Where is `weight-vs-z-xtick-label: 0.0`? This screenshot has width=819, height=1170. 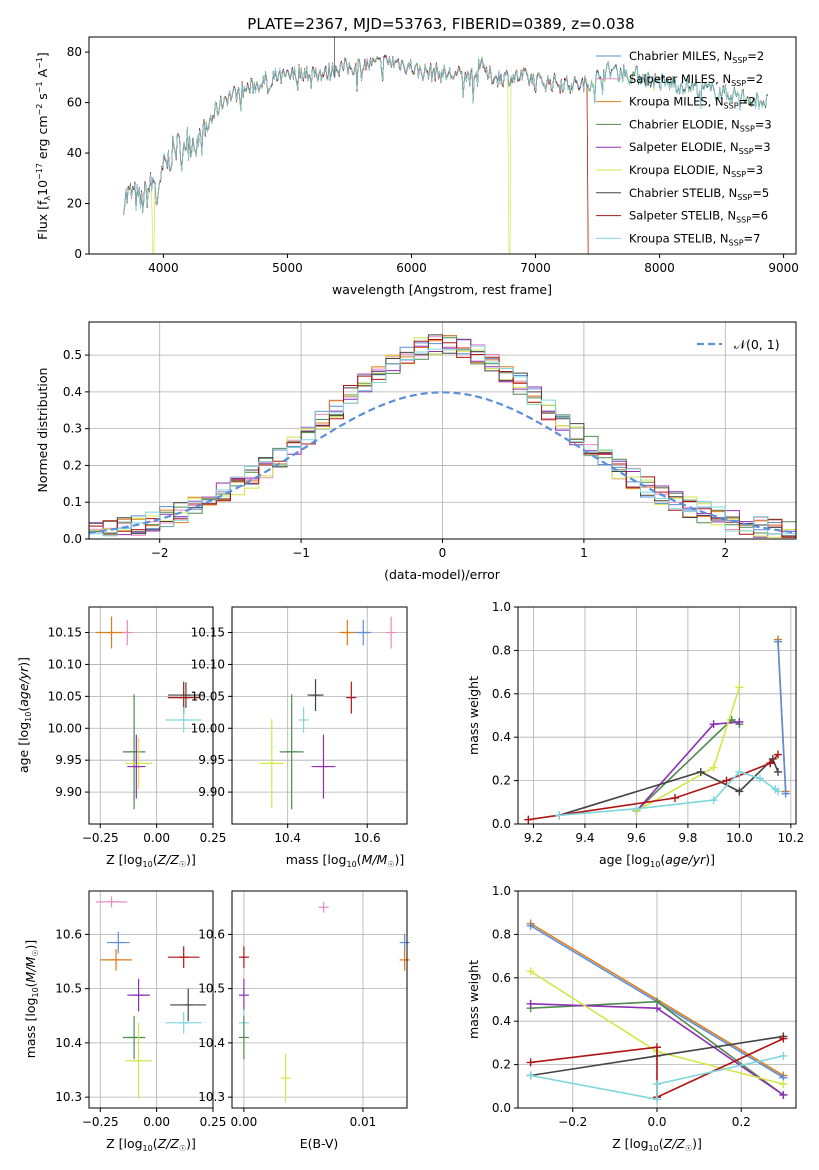
weight-vs-z-xtick-label: 0.0 is located at coordinates (656, 1122).